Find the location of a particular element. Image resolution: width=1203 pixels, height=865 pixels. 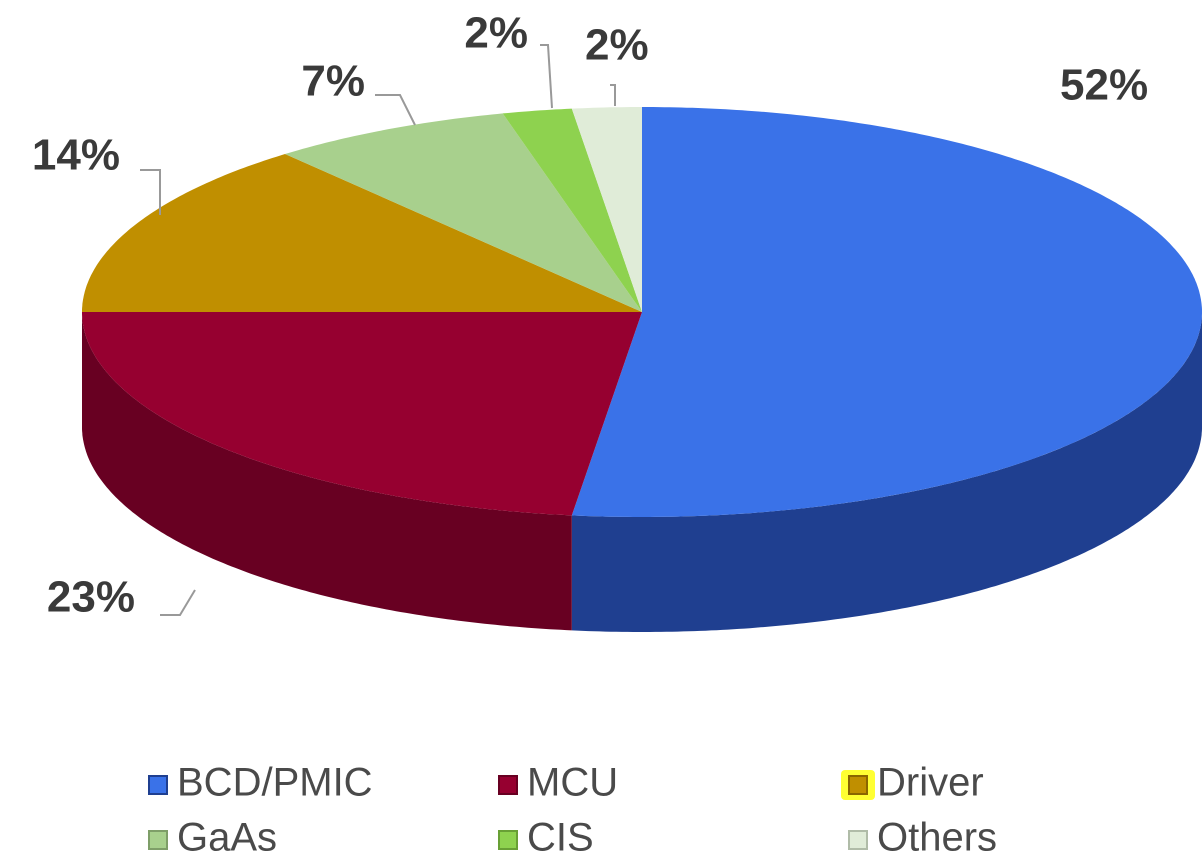

data-label: 14% is located at coordinates (76, 155).